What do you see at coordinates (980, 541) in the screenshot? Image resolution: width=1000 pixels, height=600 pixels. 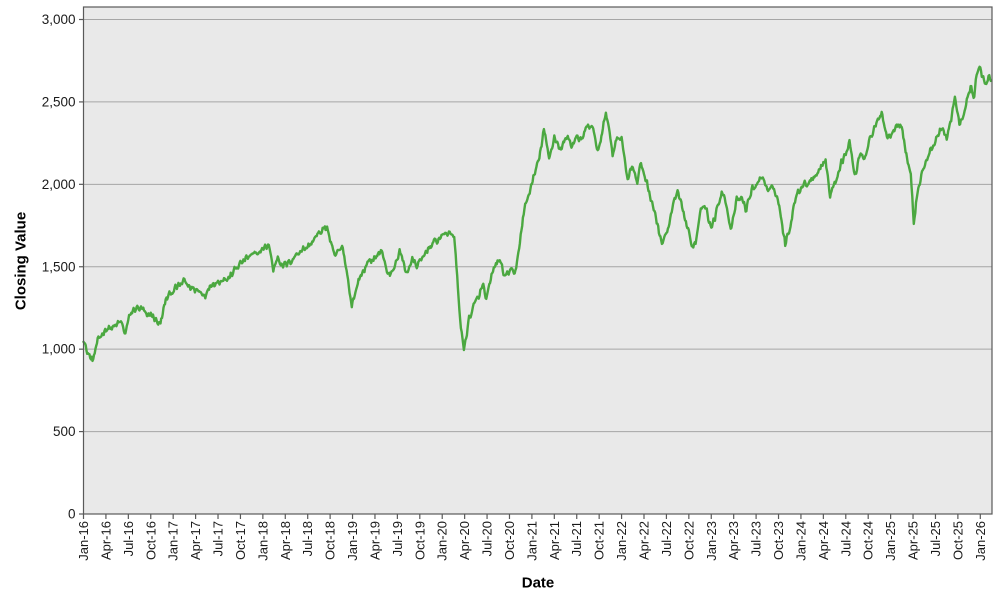 I see `x-tick-label: Jan-26` at bounding box center [980, 541].